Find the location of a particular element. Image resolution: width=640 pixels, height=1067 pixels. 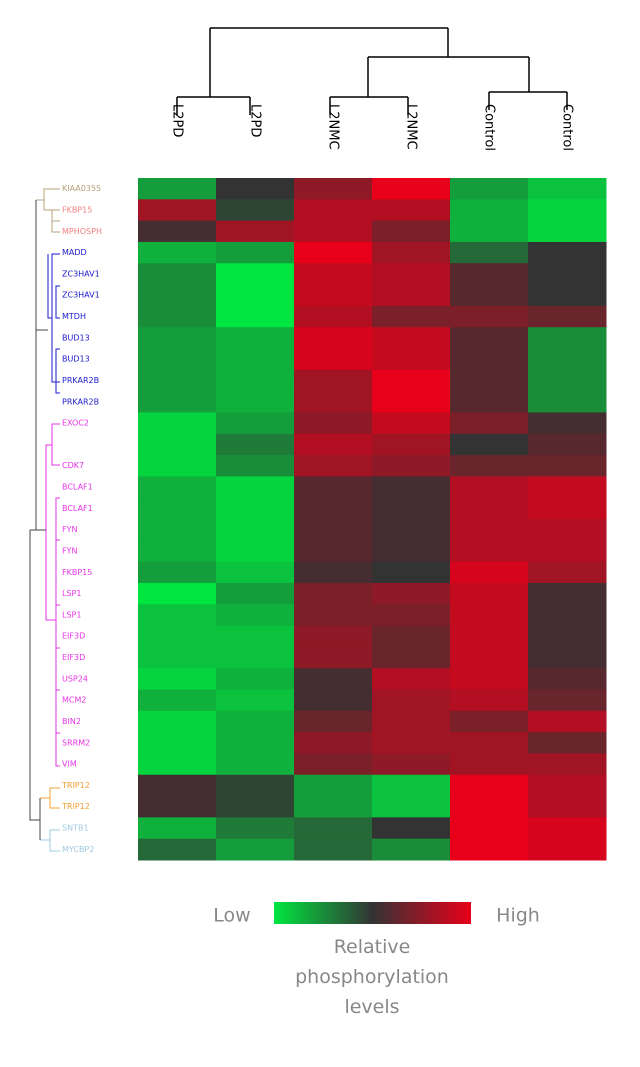

row-dendrogram is located at coordinates (44, 520).